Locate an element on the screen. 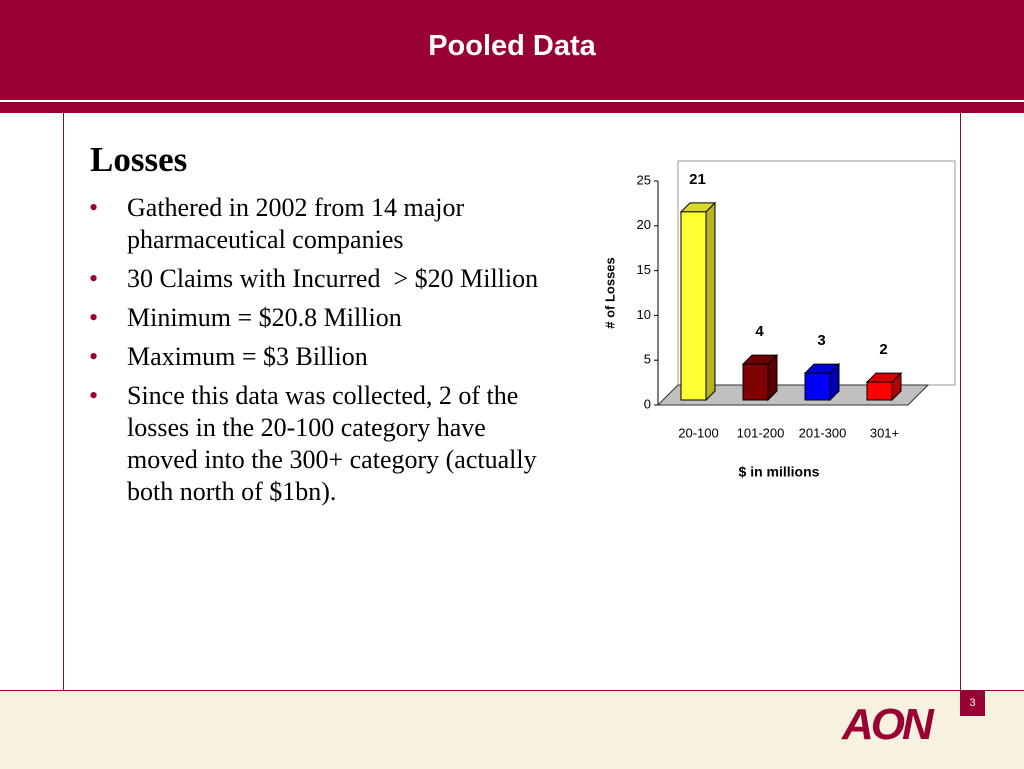 This screenshot has width=1024, height=769. y-tick-label: 0 is located at coordinates (647, 403).